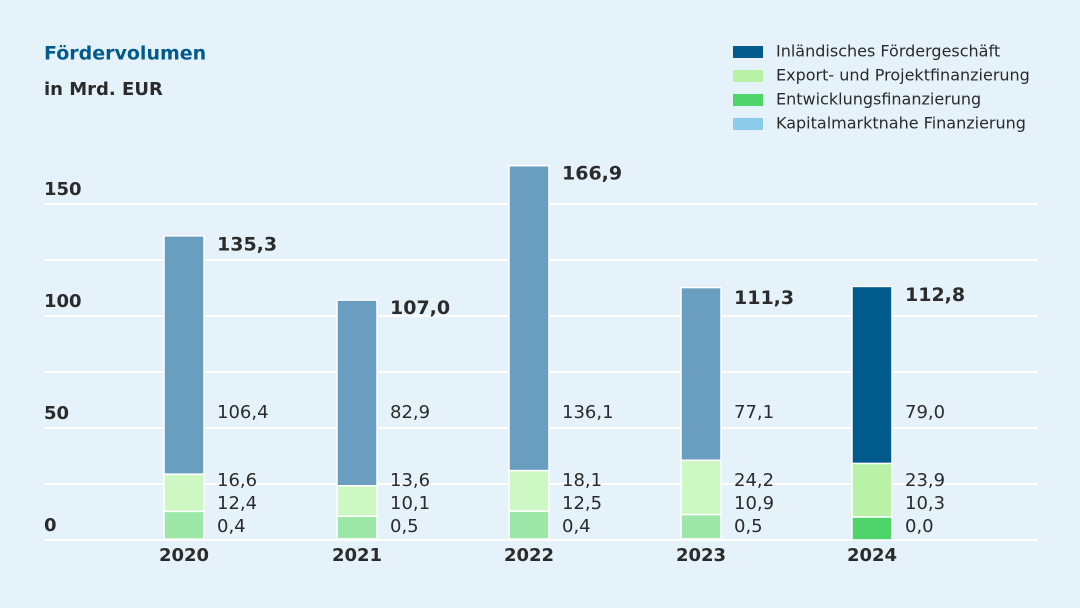 The height and width of the screenshot is (608, 1080). Describe the element at coordinates (237, 503) in the screenshot. I see `value-label: 12,4` at that location.